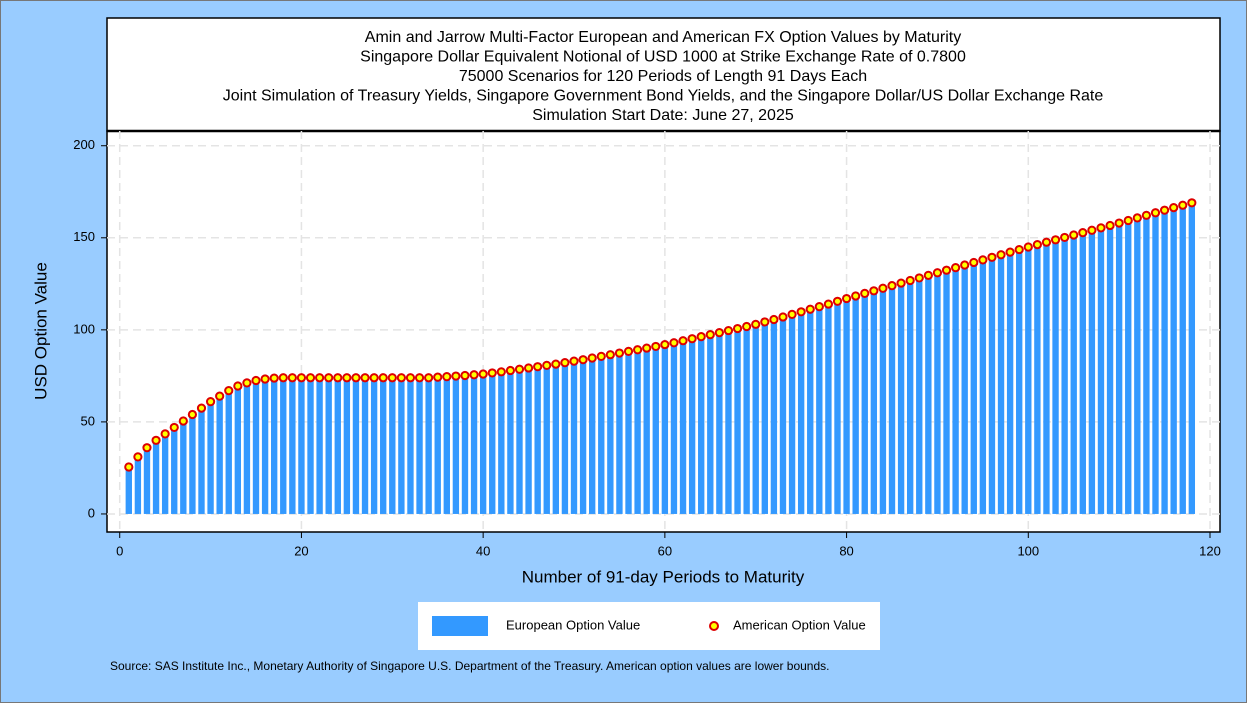 This screenshot has height=703, width=1247. Describe the element at coordinates (1028, 550) in the screenshot. I see `x-tick-label: 100` at that location.